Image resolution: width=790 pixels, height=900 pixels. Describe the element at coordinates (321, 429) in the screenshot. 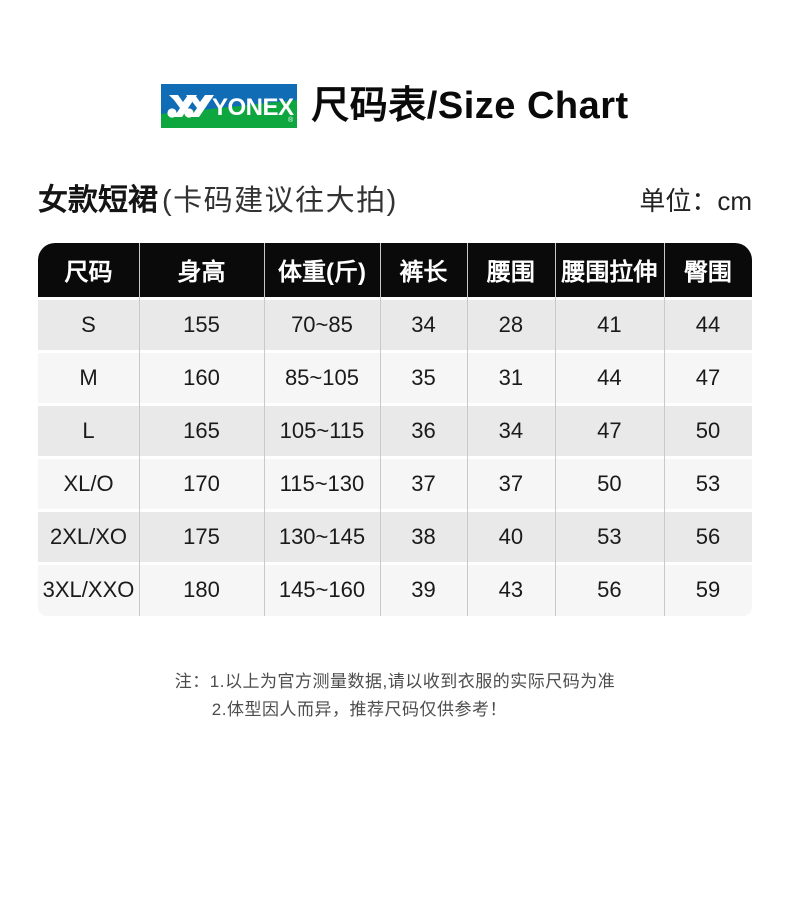

I see `value-cell: 105~115` at that location.